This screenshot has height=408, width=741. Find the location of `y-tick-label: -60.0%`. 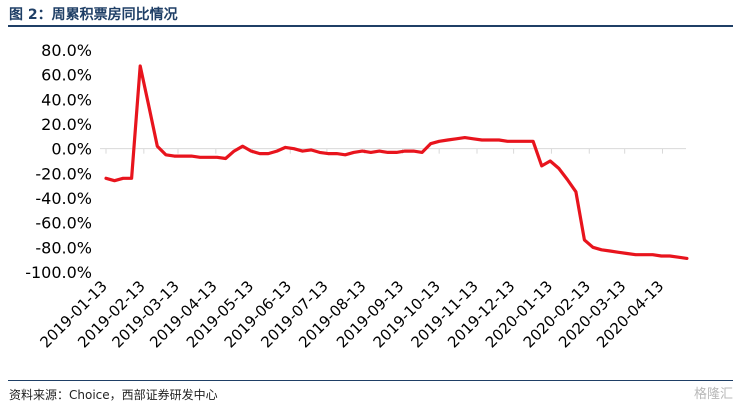

y-tick-label: -60.0% is located at coordinates (63, 223).